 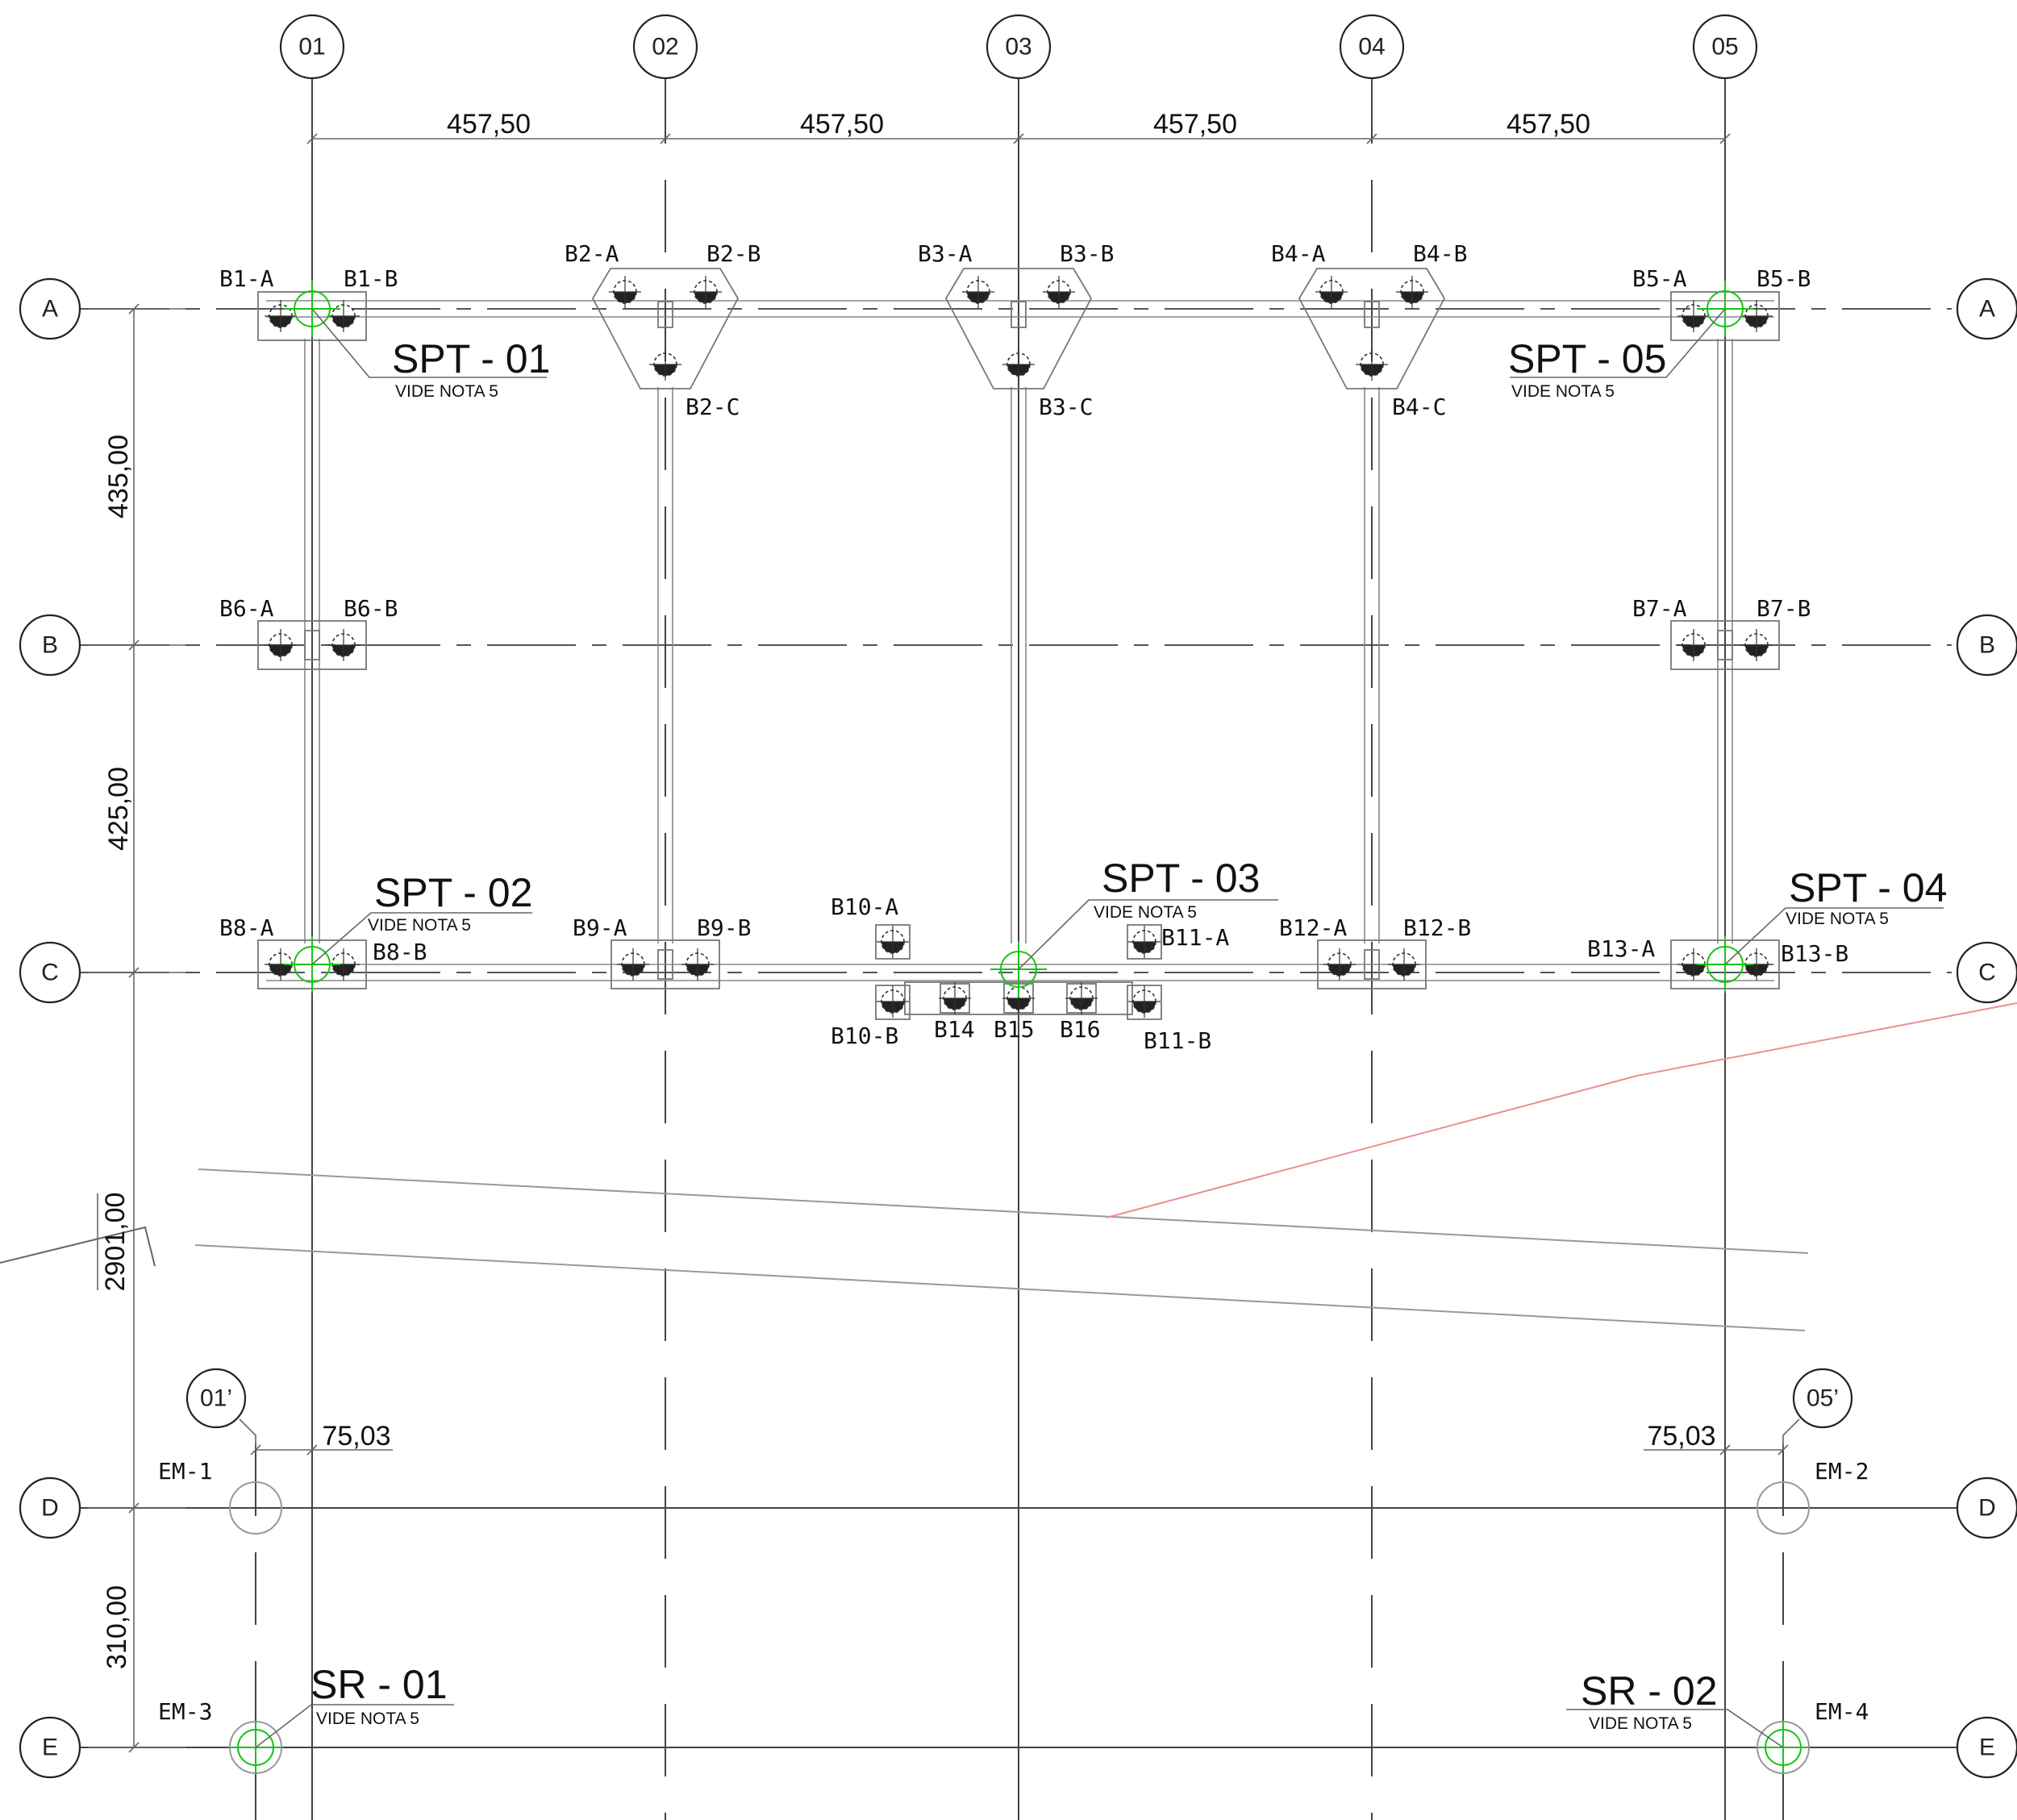 What do you see at coordinates (1331, 292) in the screenshot?
I see `pile-b4a-symbol` at bounding box center [1331, 292].